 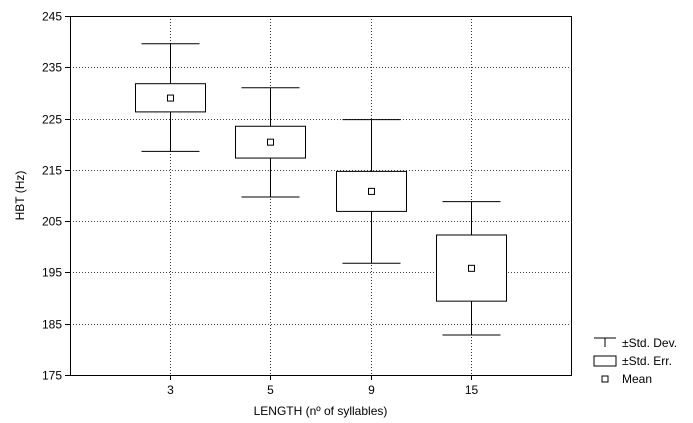 What do you see at coordinates (20, 196) in the screenshot?
I see `y-axis-title: HBT (Hz)` at bounding box center [20, 196].